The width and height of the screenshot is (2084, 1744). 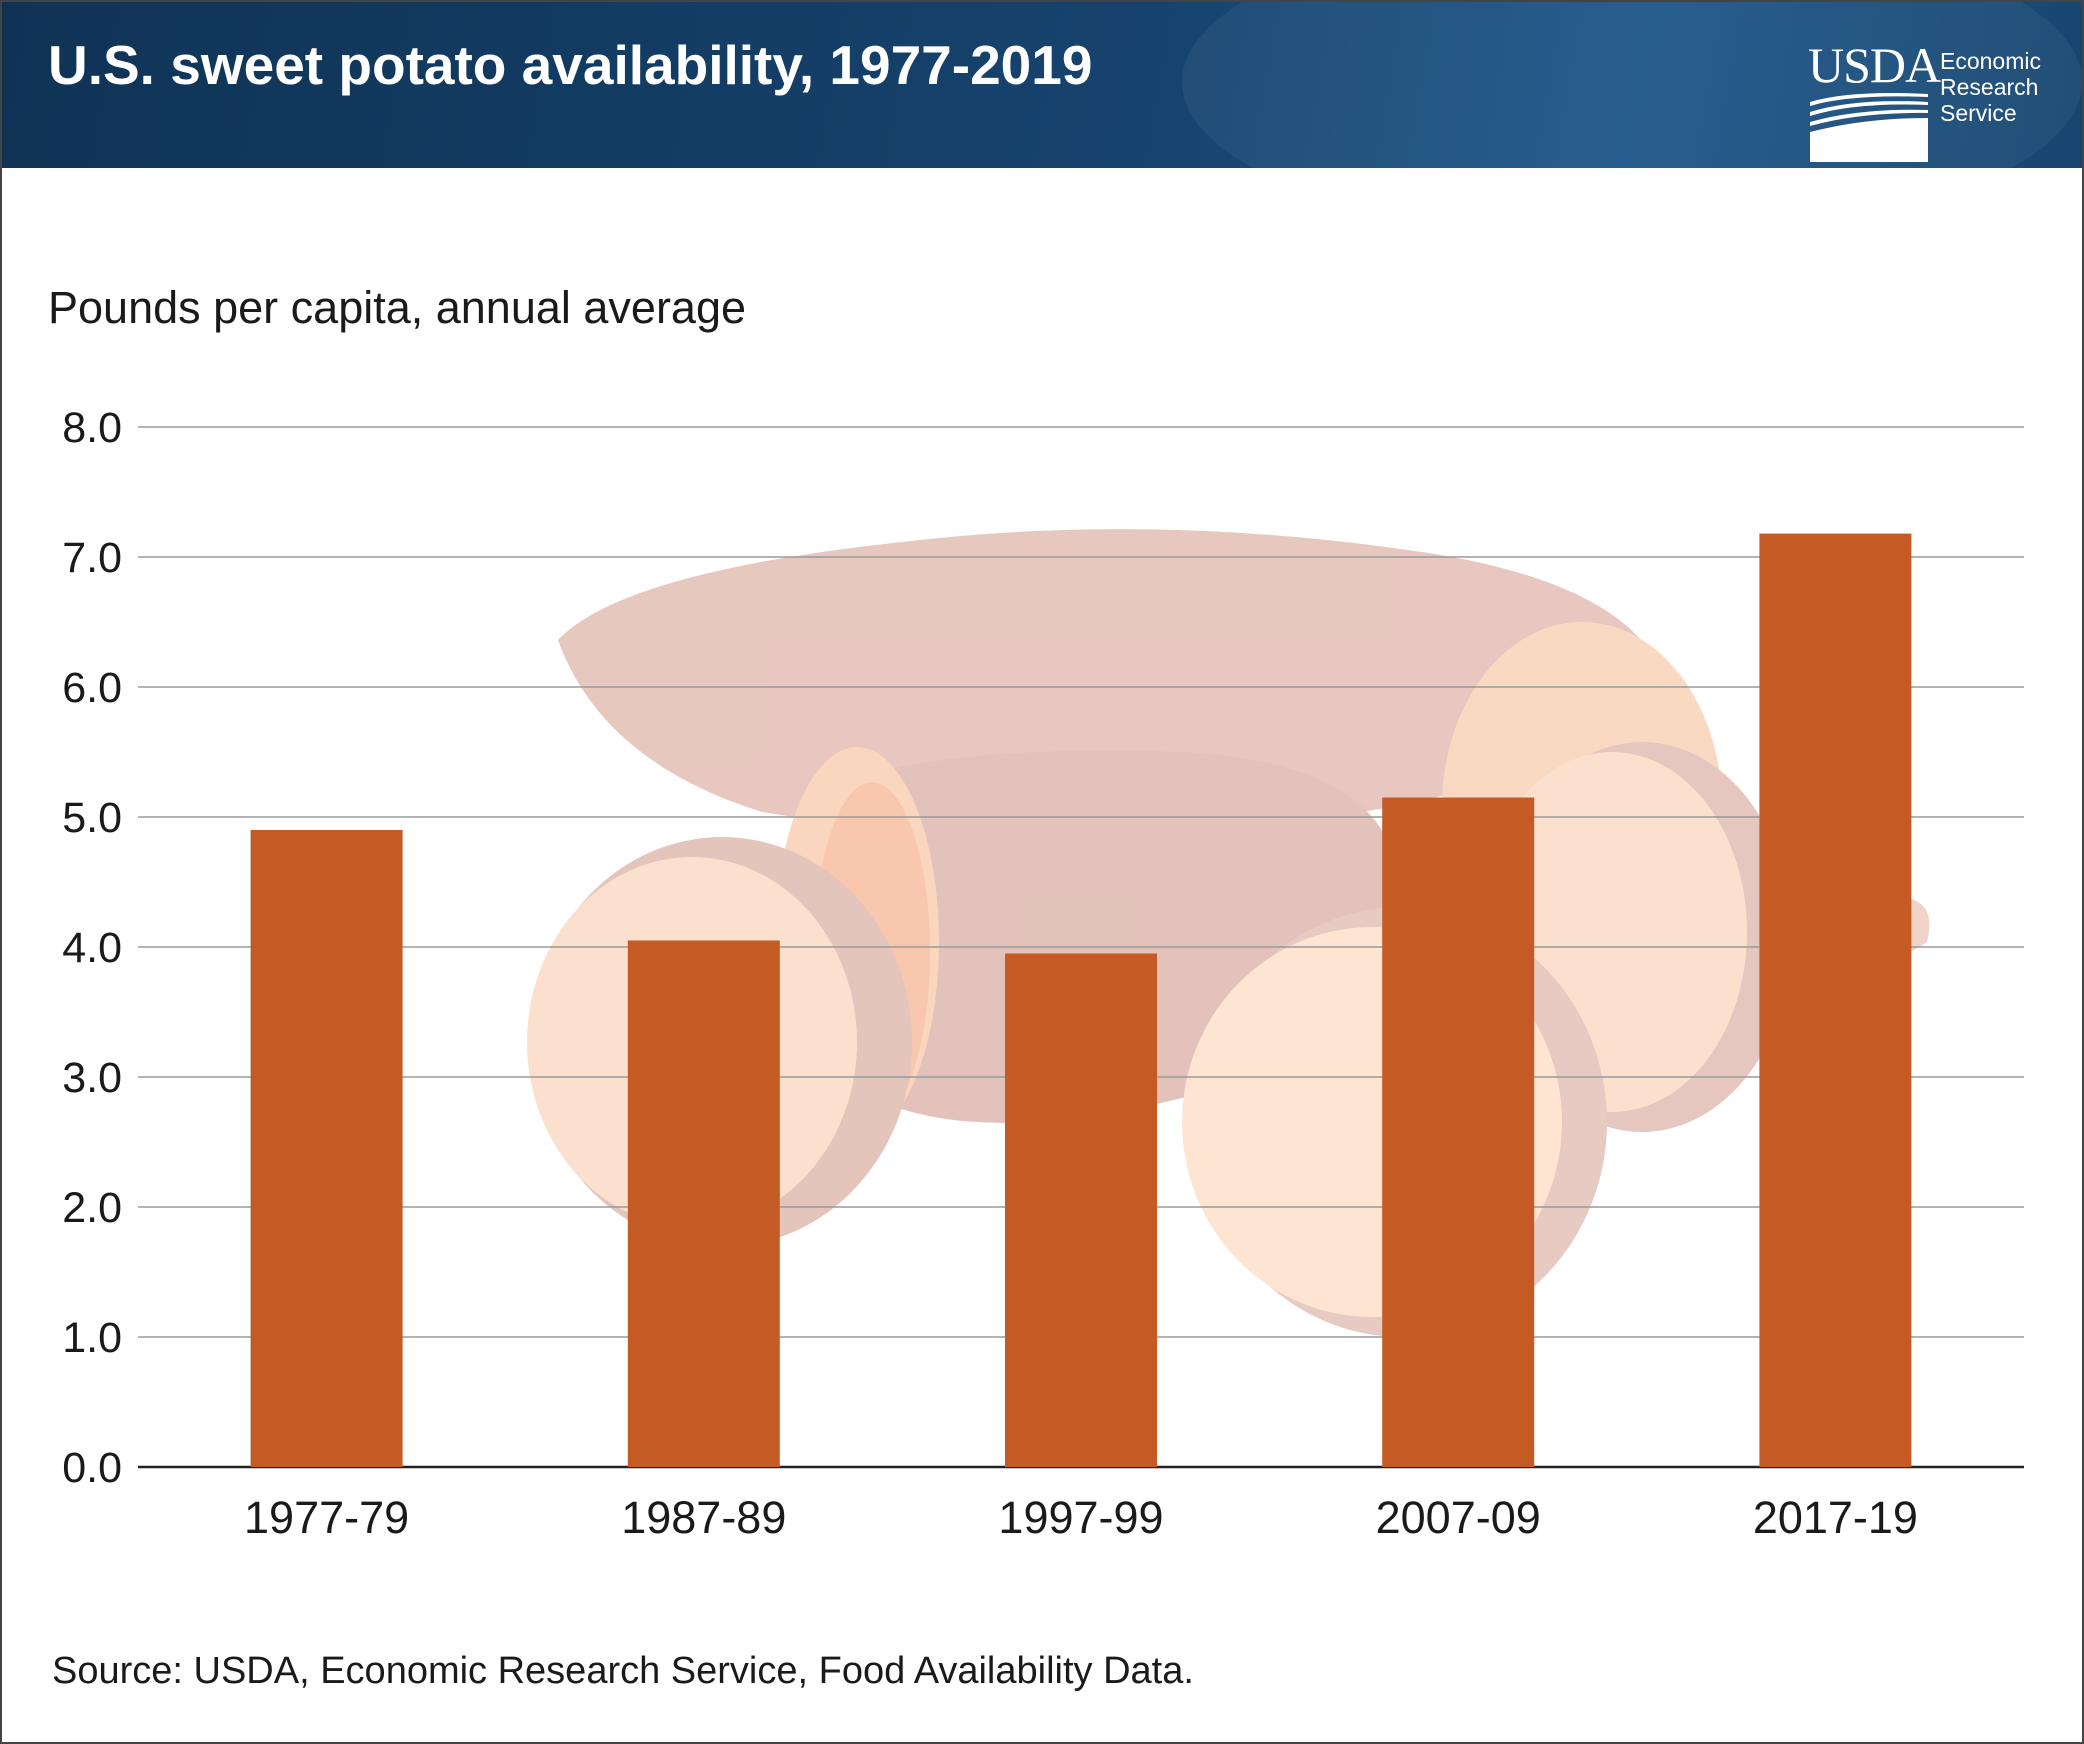 I want to click on y-tick-label: 1.0, so click(x=92, y=1338).